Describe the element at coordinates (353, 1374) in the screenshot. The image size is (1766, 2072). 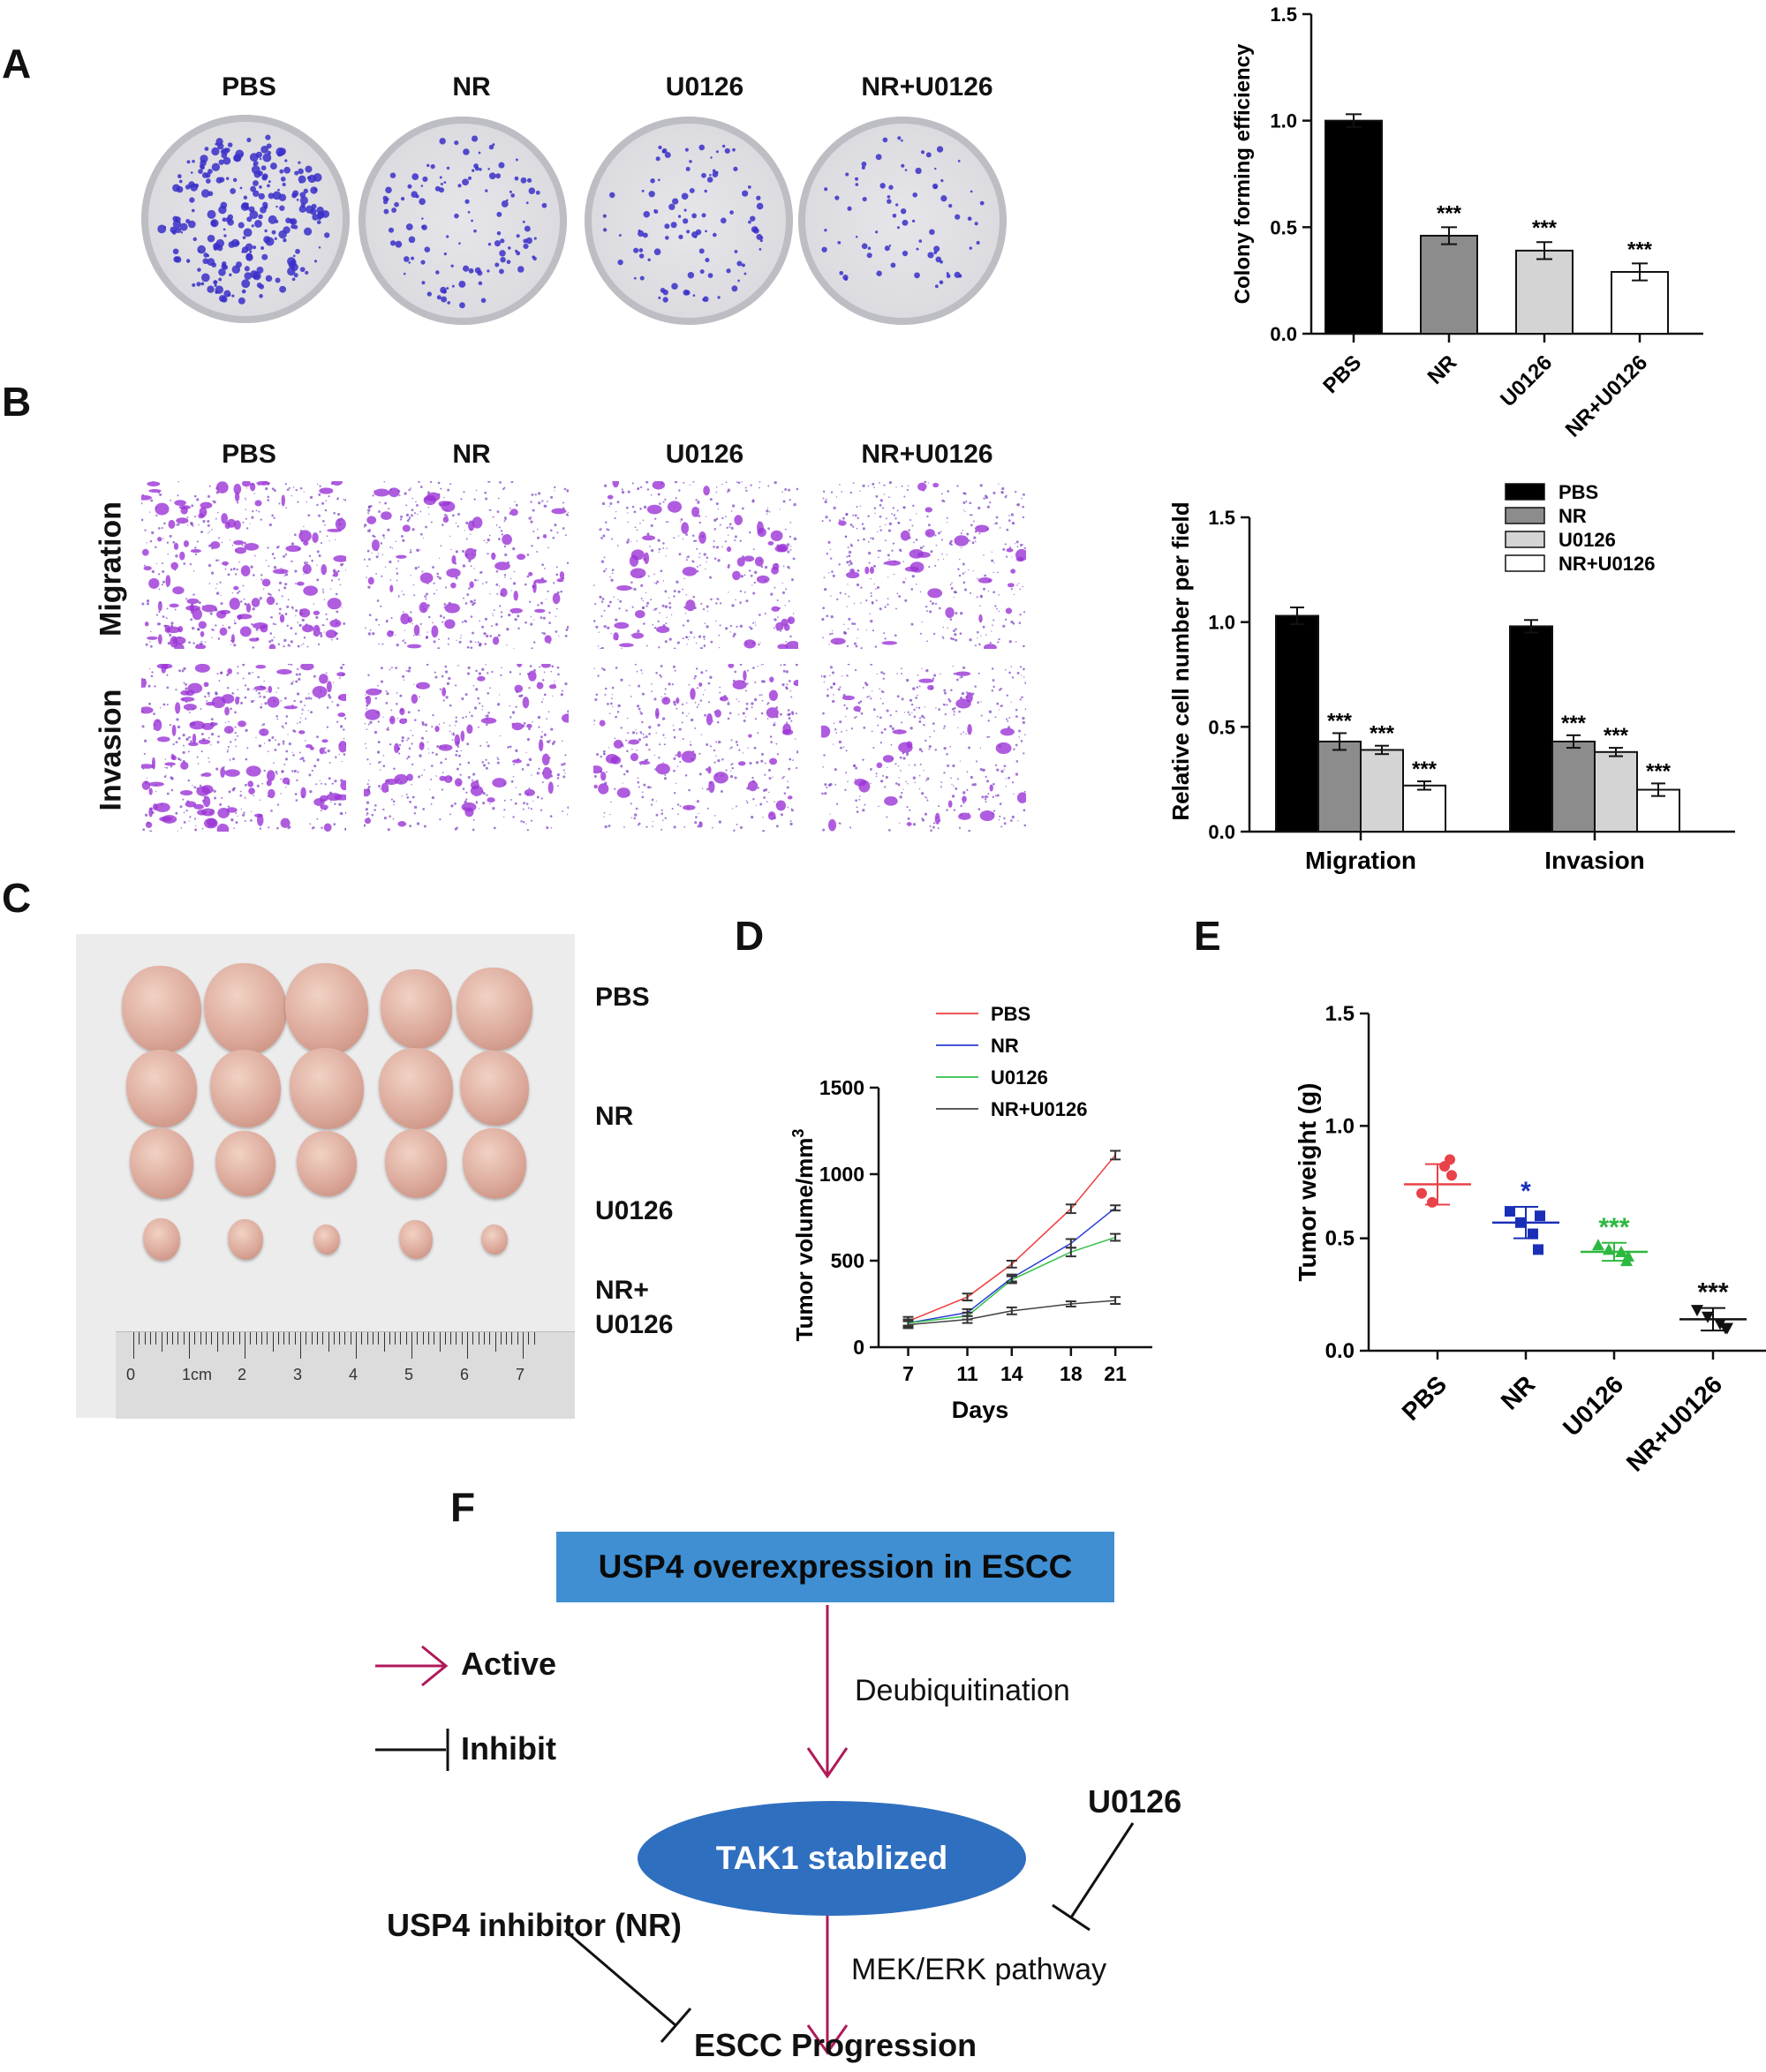
I see `ruler-label: 4` at that location.